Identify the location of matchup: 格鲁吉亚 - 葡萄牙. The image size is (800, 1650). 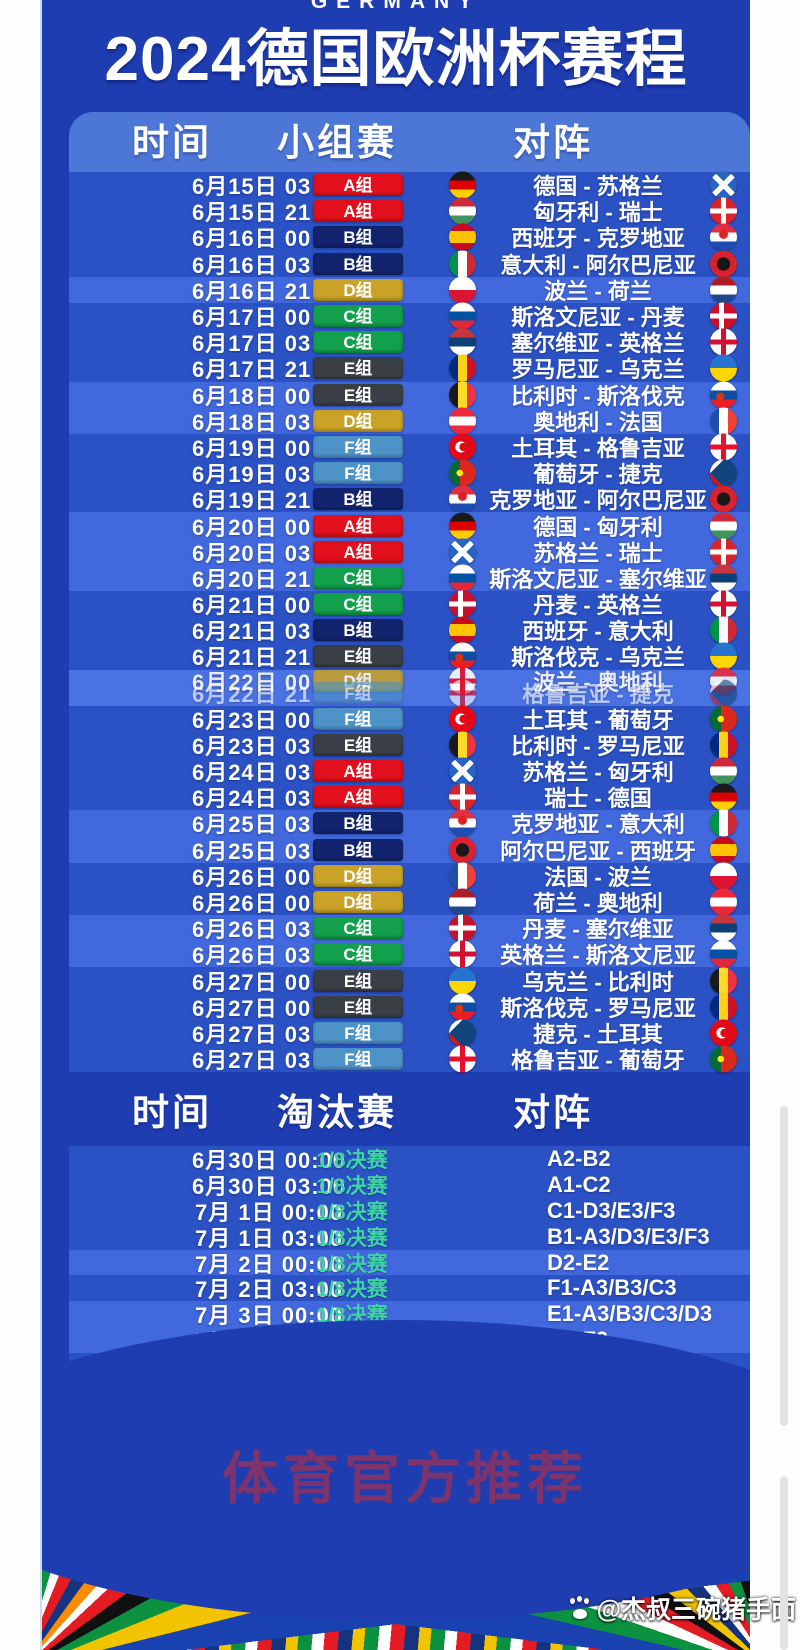
(598, 1061).